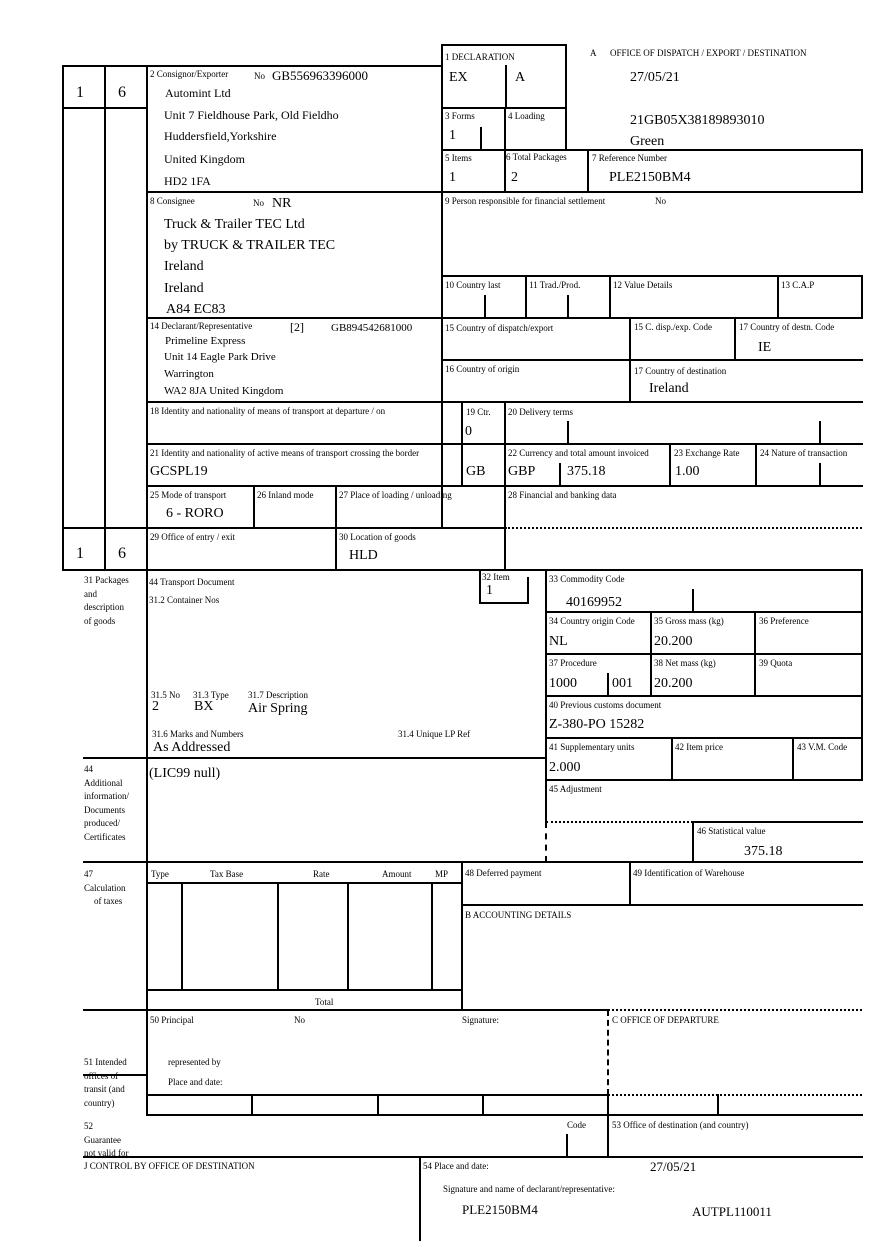 The image size is (882, 1250). I want to click on side-label-line: 51 Intended, so click(105, 1062).